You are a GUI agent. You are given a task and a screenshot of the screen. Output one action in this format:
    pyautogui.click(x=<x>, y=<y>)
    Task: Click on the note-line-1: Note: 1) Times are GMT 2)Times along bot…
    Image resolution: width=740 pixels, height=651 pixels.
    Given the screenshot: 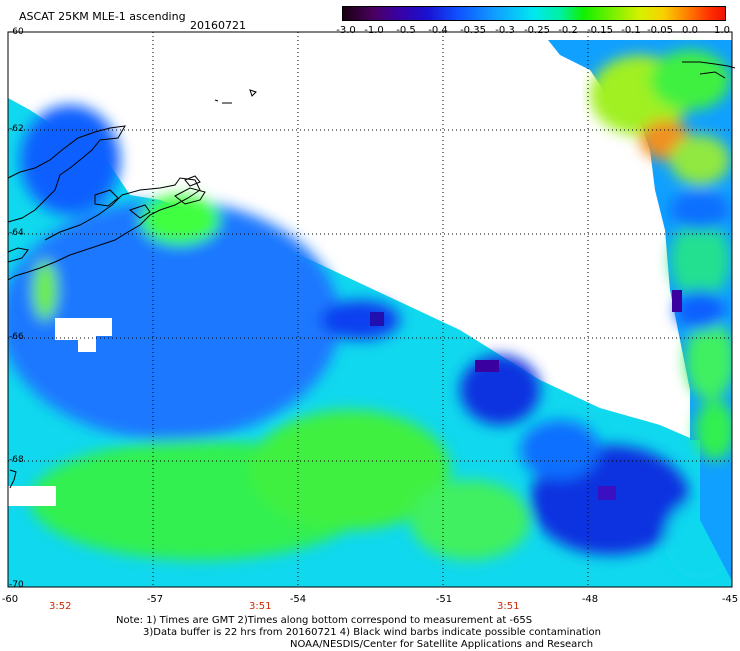 What is the action you would take?
    pyautogui.click(x=324, y=620)
    